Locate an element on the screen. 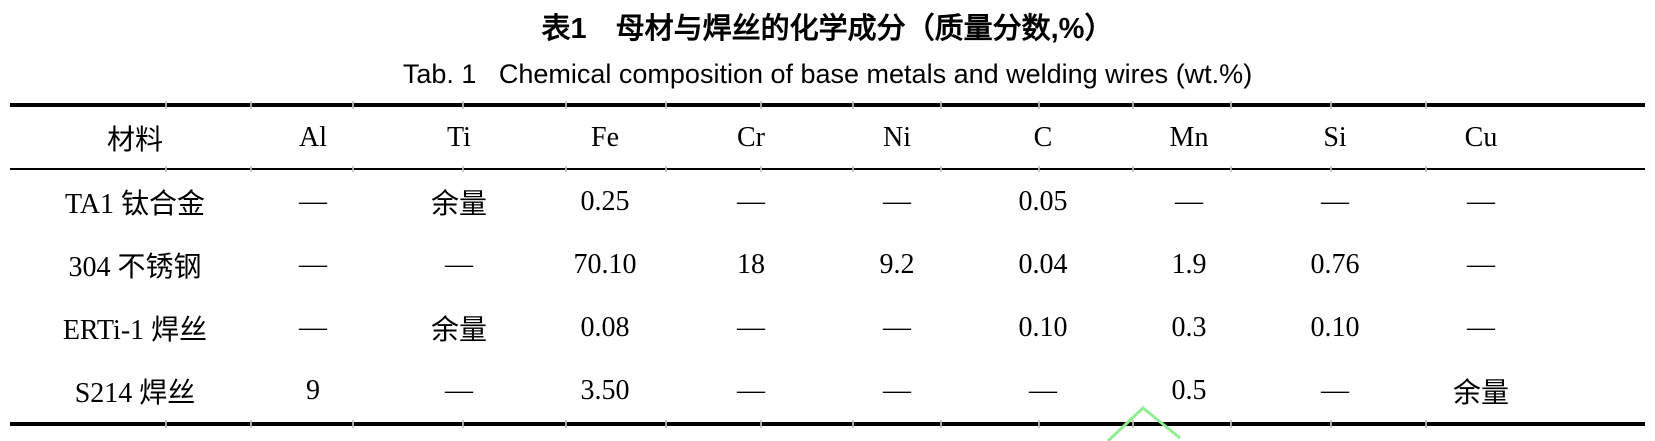 The height and width of the screenshot is (441, 1655). table-cell: 0.04 is located at coordinates (1043, 264).